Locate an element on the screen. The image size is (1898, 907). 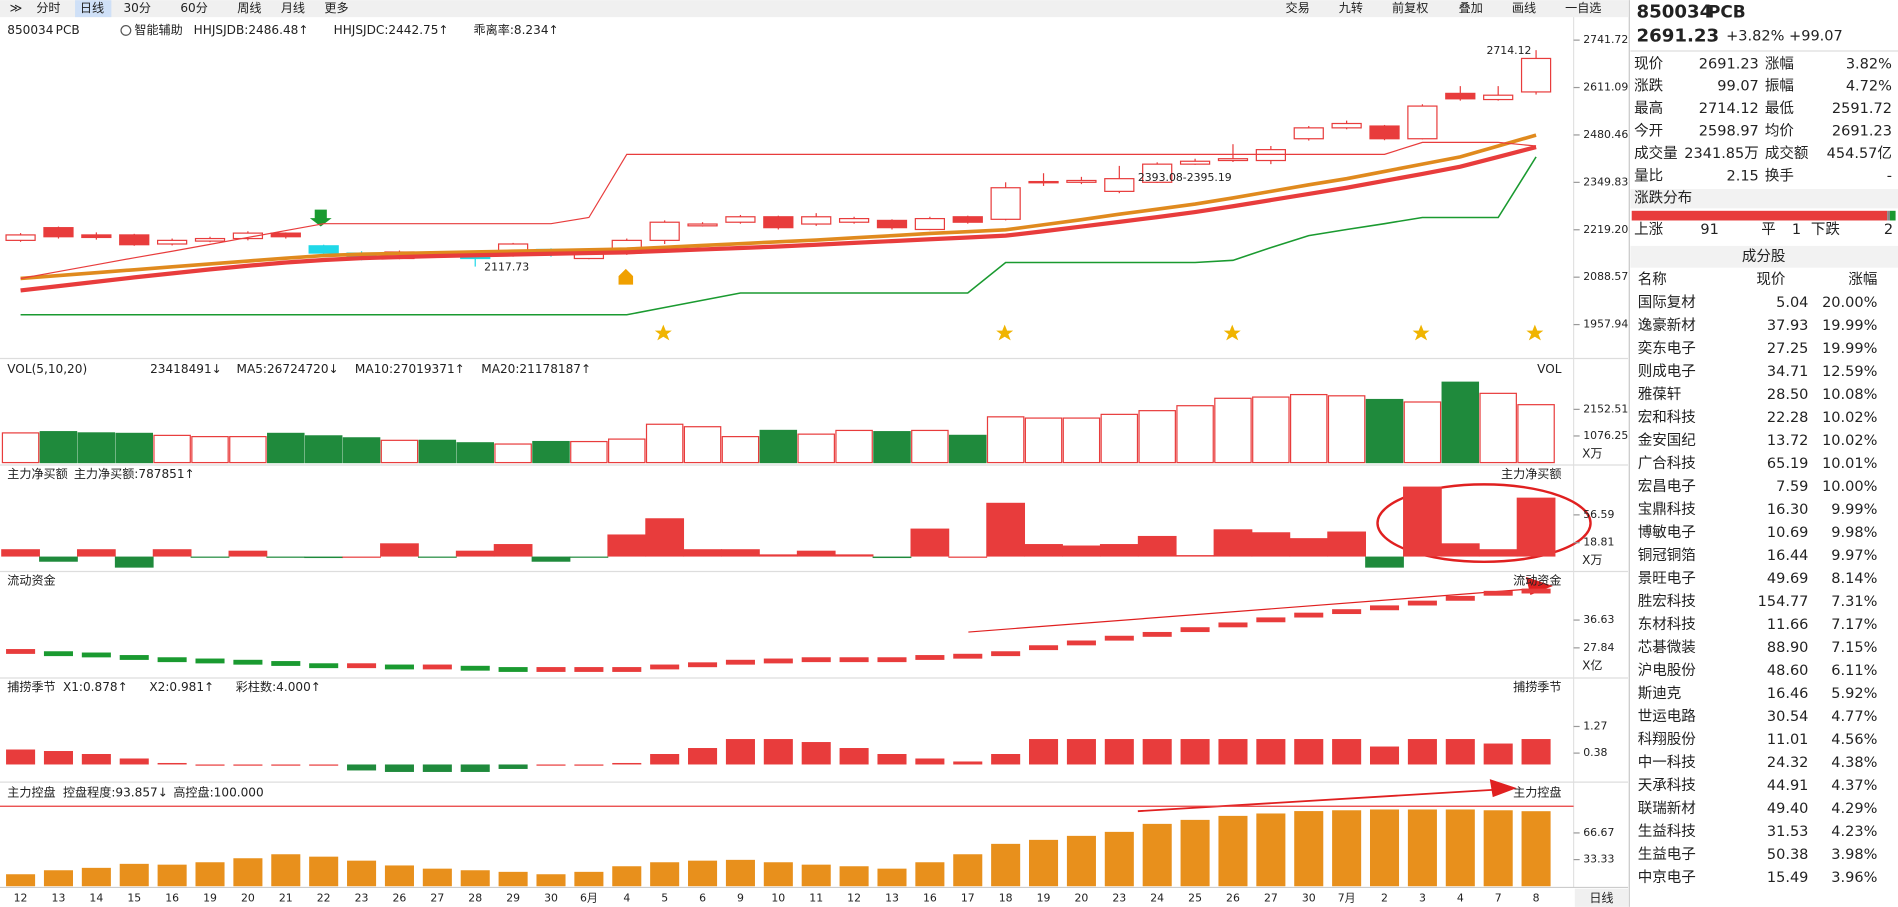
stock-name: 世运电路 is located at coordinates (1667, 716).